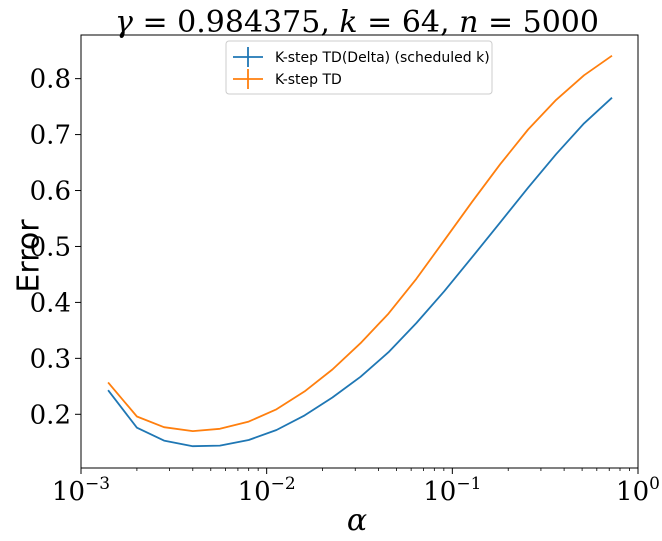 This screenshot has width=662, height=541. I want to click on legend-label-delta: K-step TD(Delta) (scheduled k), so click(382, 58).